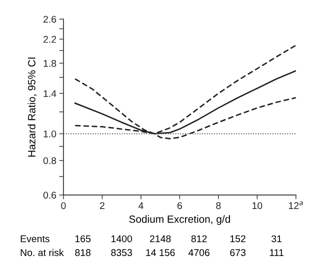 This screenshot has width=334, height=277. I want to click on text: 165, so click(83, 238).